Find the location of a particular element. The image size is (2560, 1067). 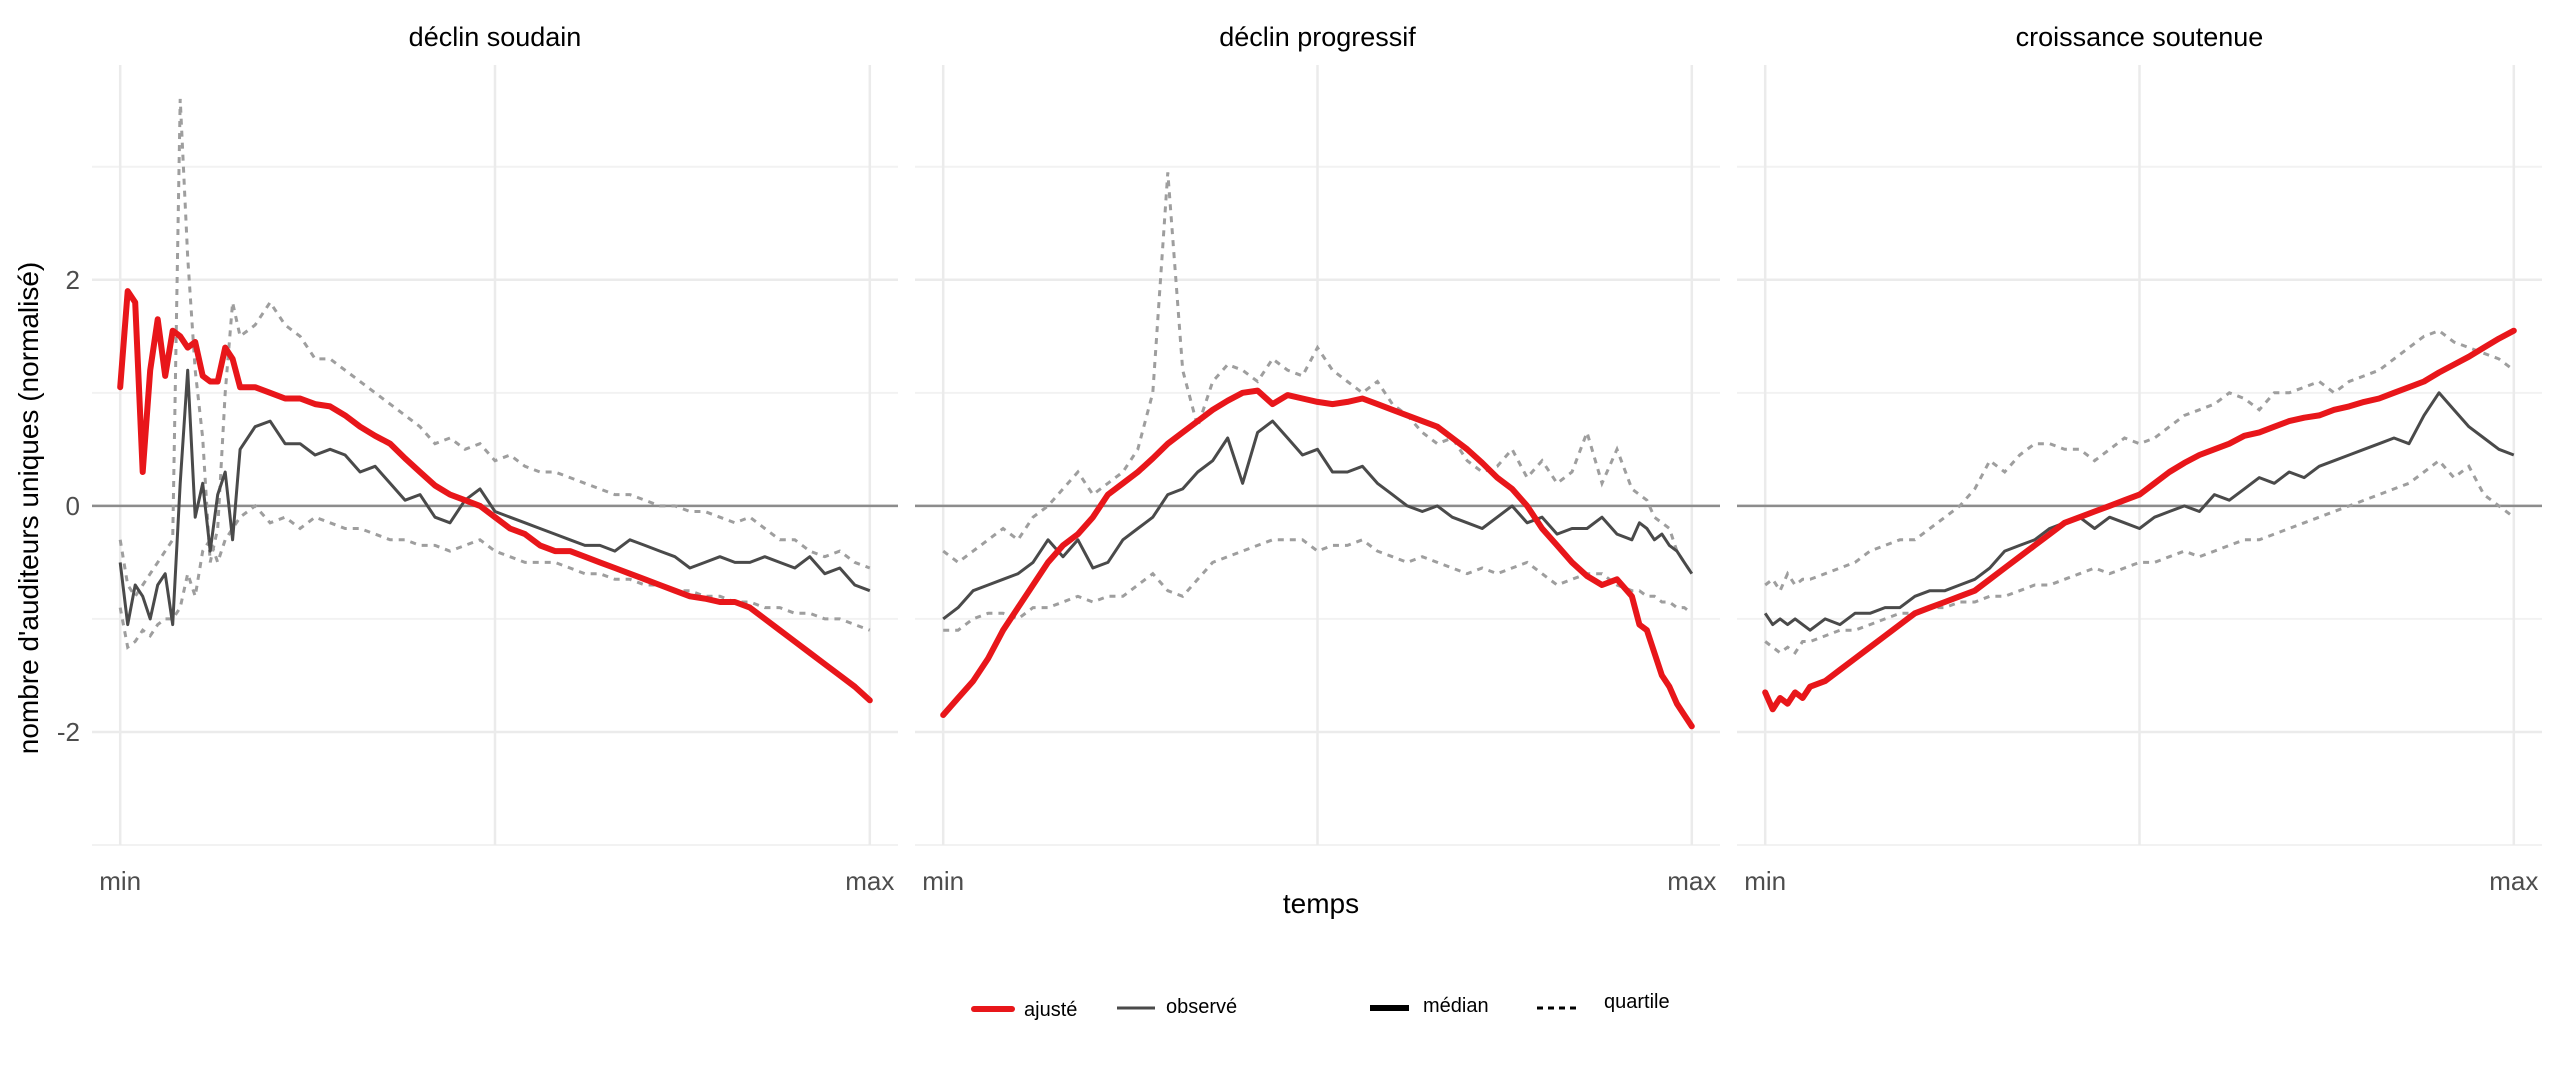

y-tick-label-0: -2 is located at coordinates (68, 732).